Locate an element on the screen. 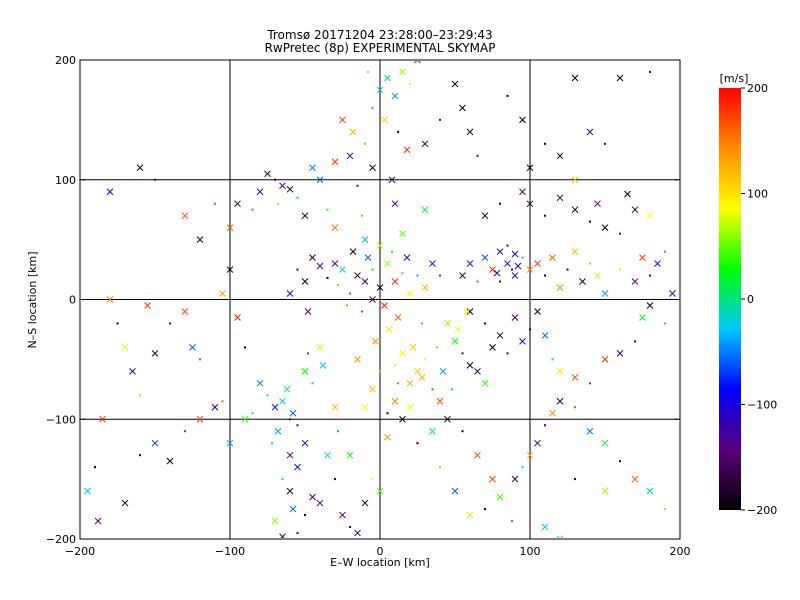 The image size is (800, 600). colorbar-tick-label: 0 is located at coordinates (750, 299).